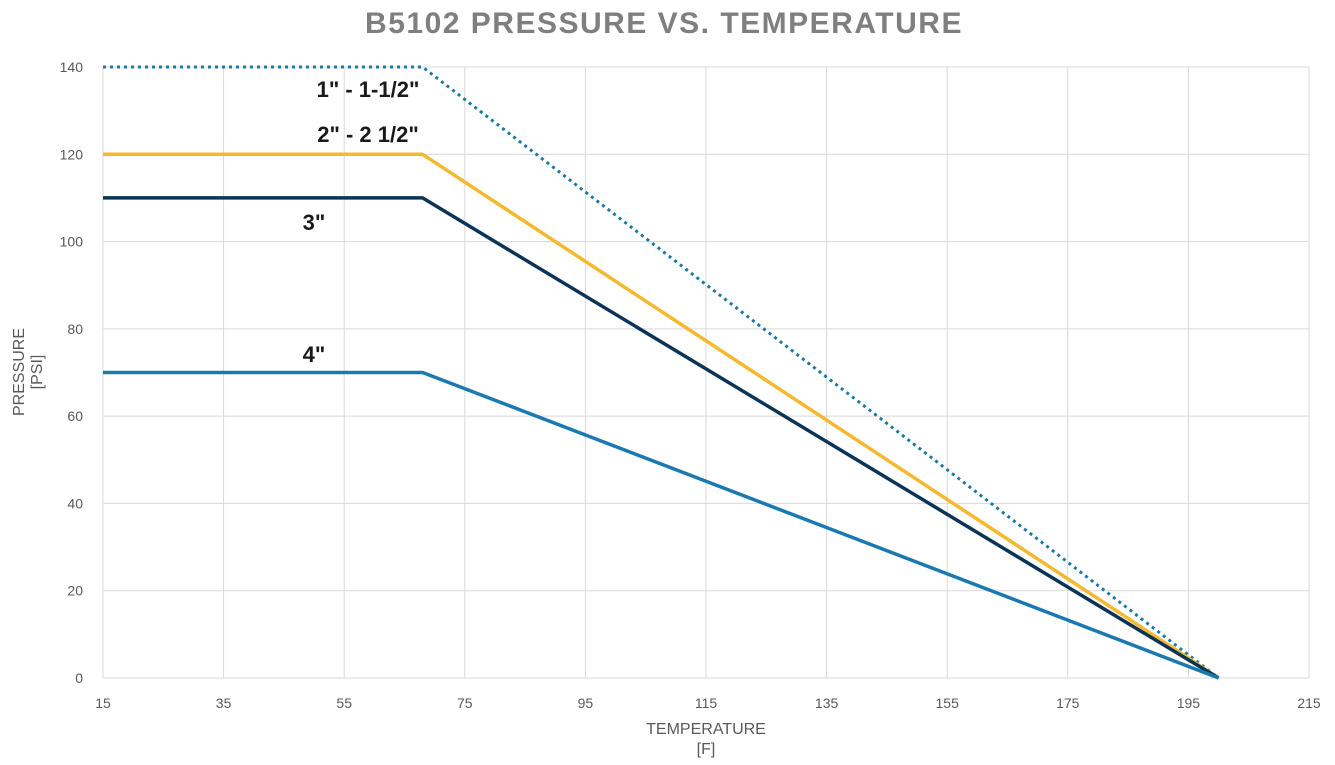  I want to click on y-tick-label: 20, so click(75, 591).